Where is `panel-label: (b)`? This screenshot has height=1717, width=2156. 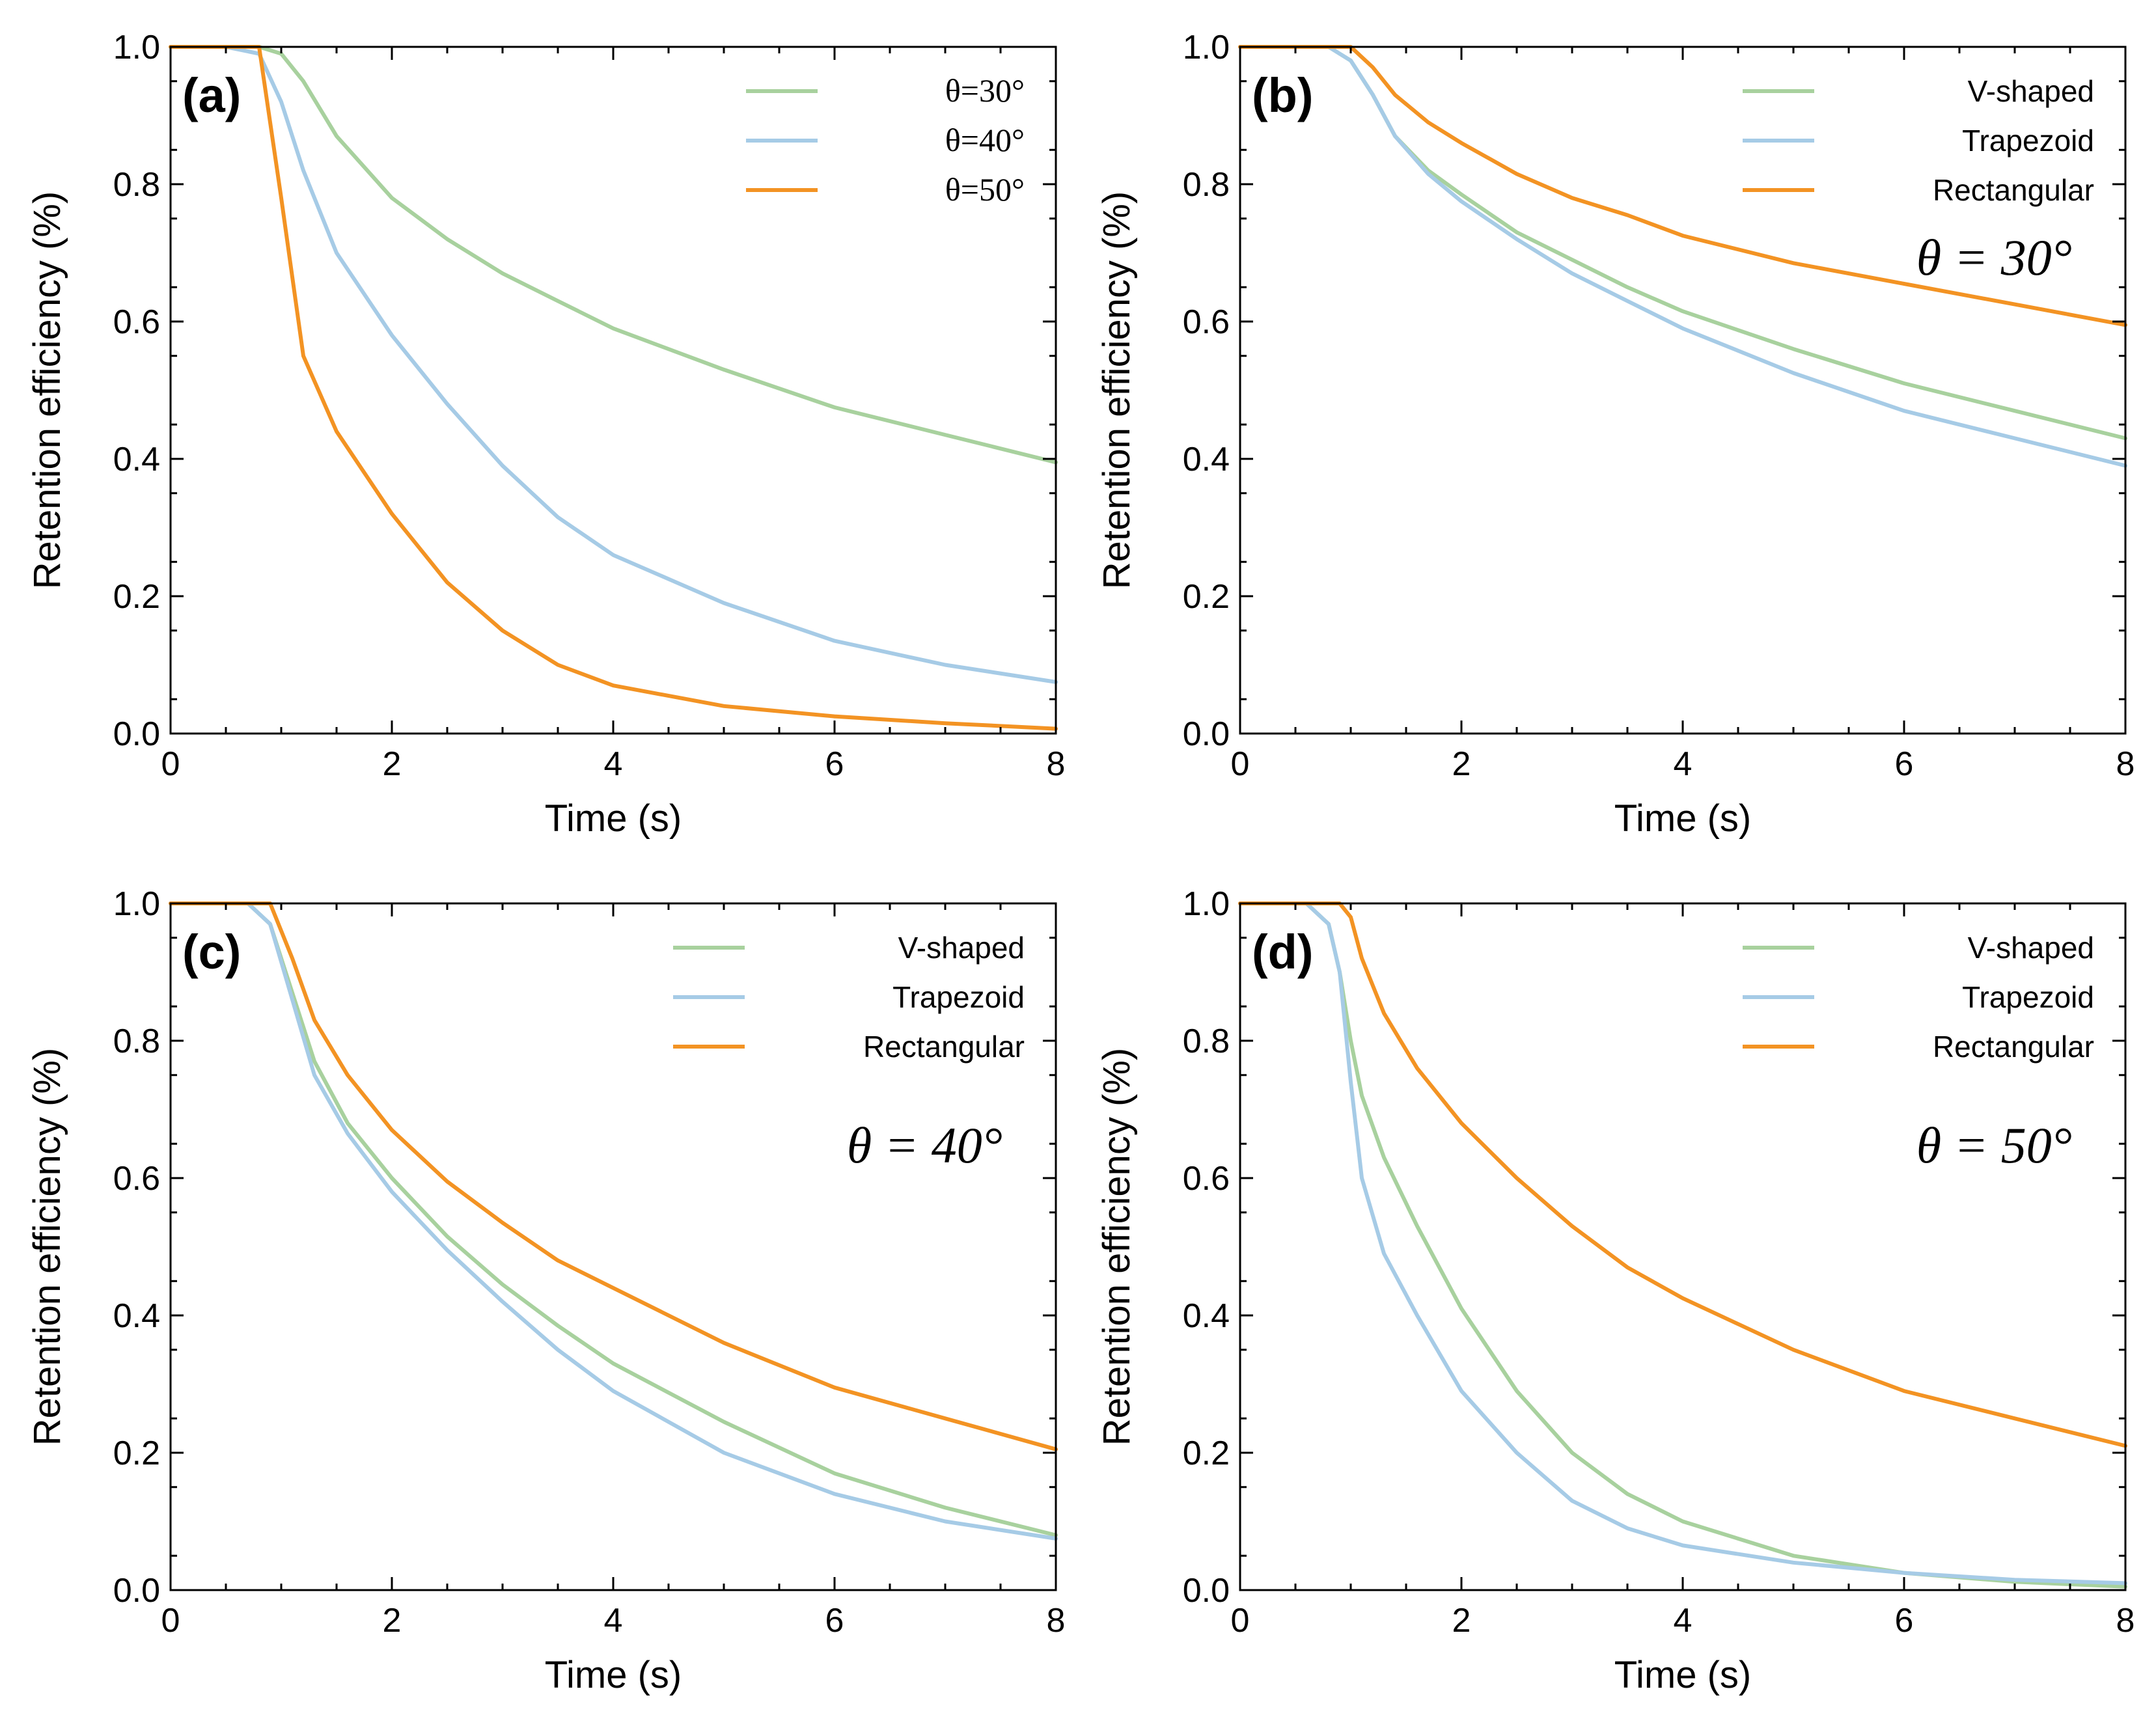 panel-label: (b) is located at coordinates (1283, 95).